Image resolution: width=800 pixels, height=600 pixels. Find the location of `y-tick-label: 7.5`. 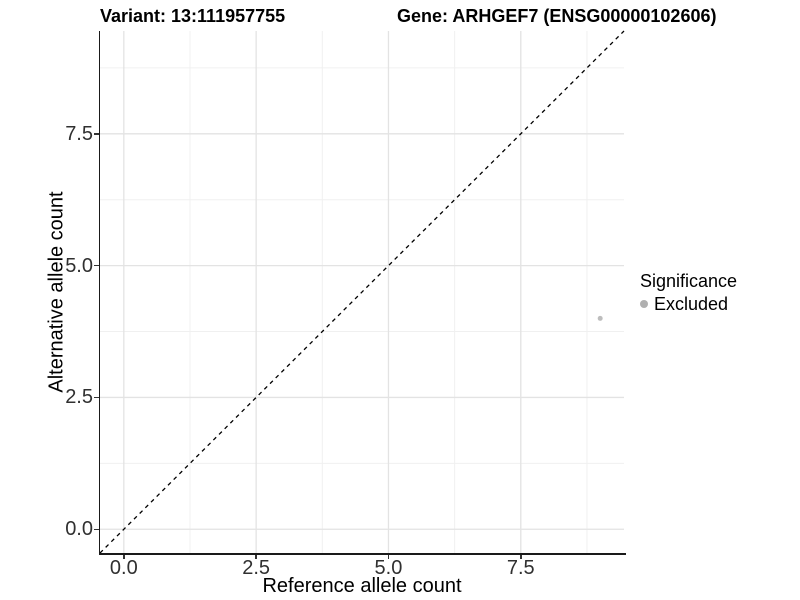

y-tick-label: 7.5 is located at coordinates (79, 133).